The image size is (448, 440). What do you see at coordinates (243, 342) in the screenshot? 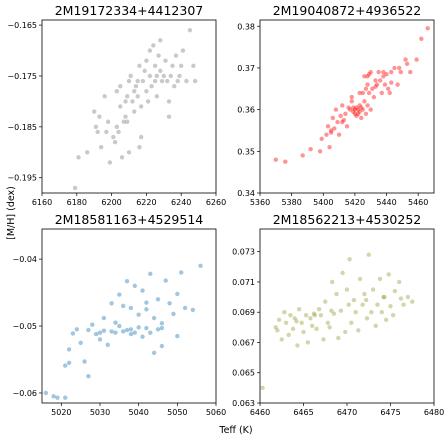
I see `y-tick-label: 0.067` at bounding box center [243, 342].